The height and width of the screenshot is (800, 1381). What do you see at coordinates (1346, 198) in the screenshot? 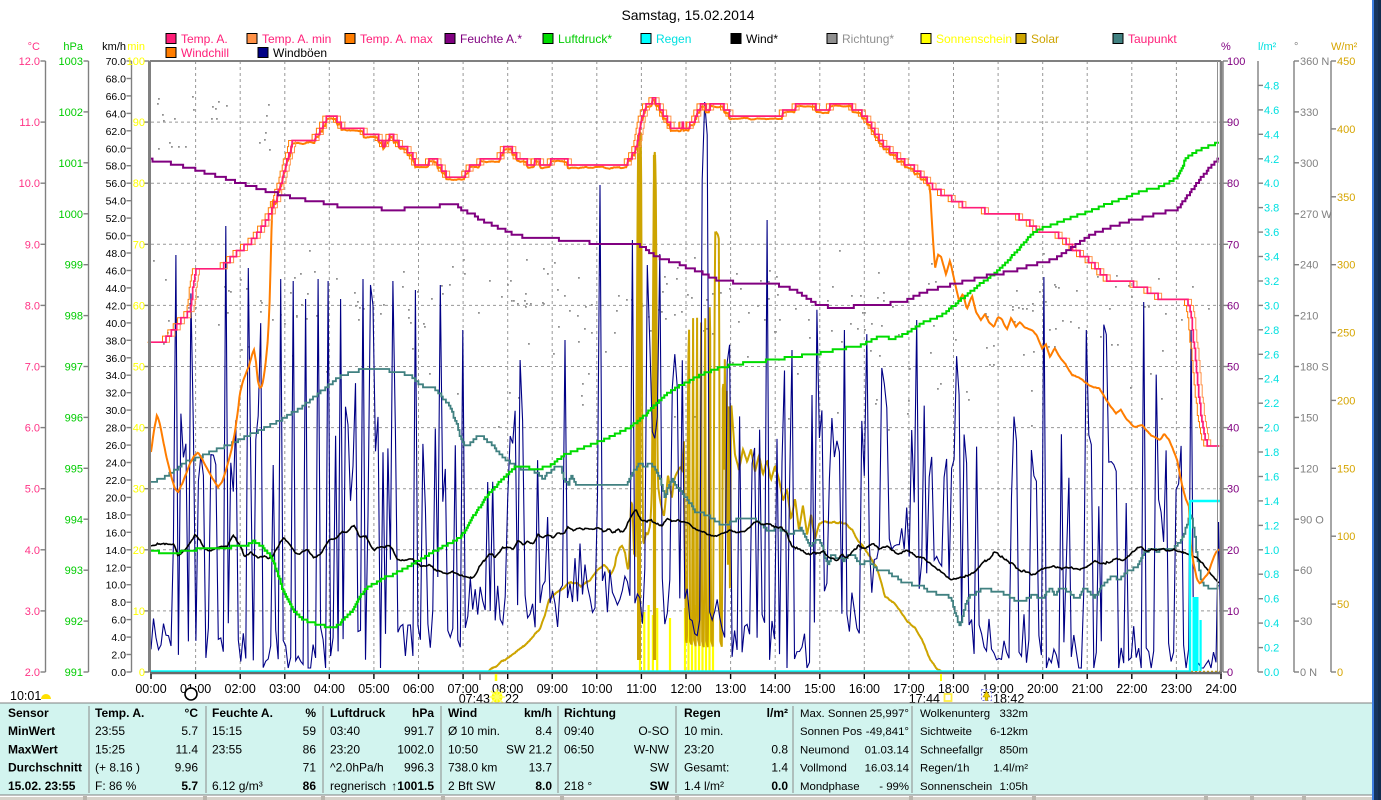
I see `svg-text: 350` at bounding box center [1346, 198].